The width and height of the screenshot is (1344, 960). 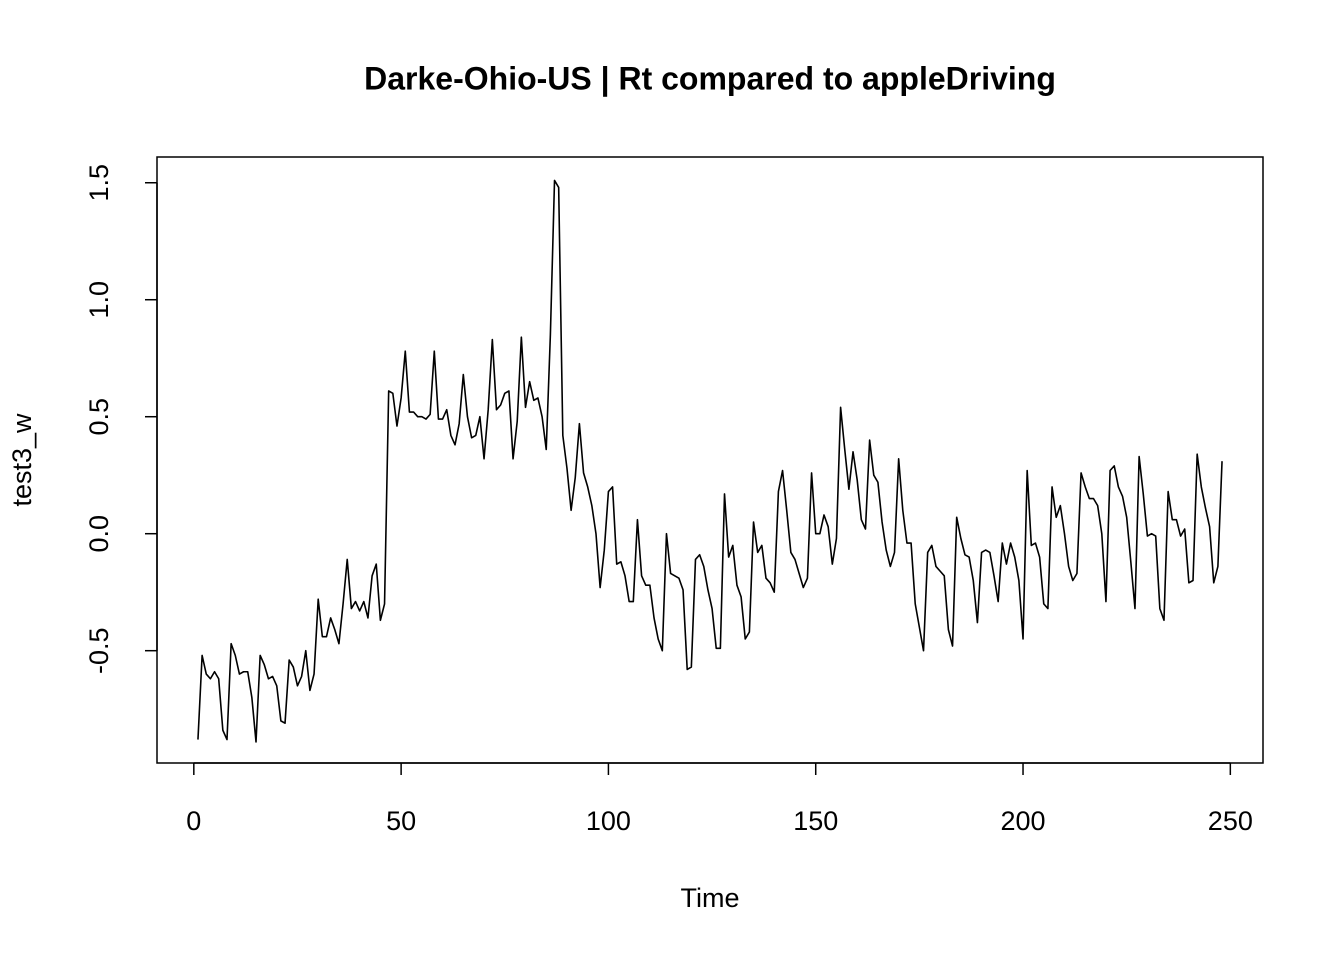 I want to click on y-tick-label: 1.5, so click(x=99, y=183).